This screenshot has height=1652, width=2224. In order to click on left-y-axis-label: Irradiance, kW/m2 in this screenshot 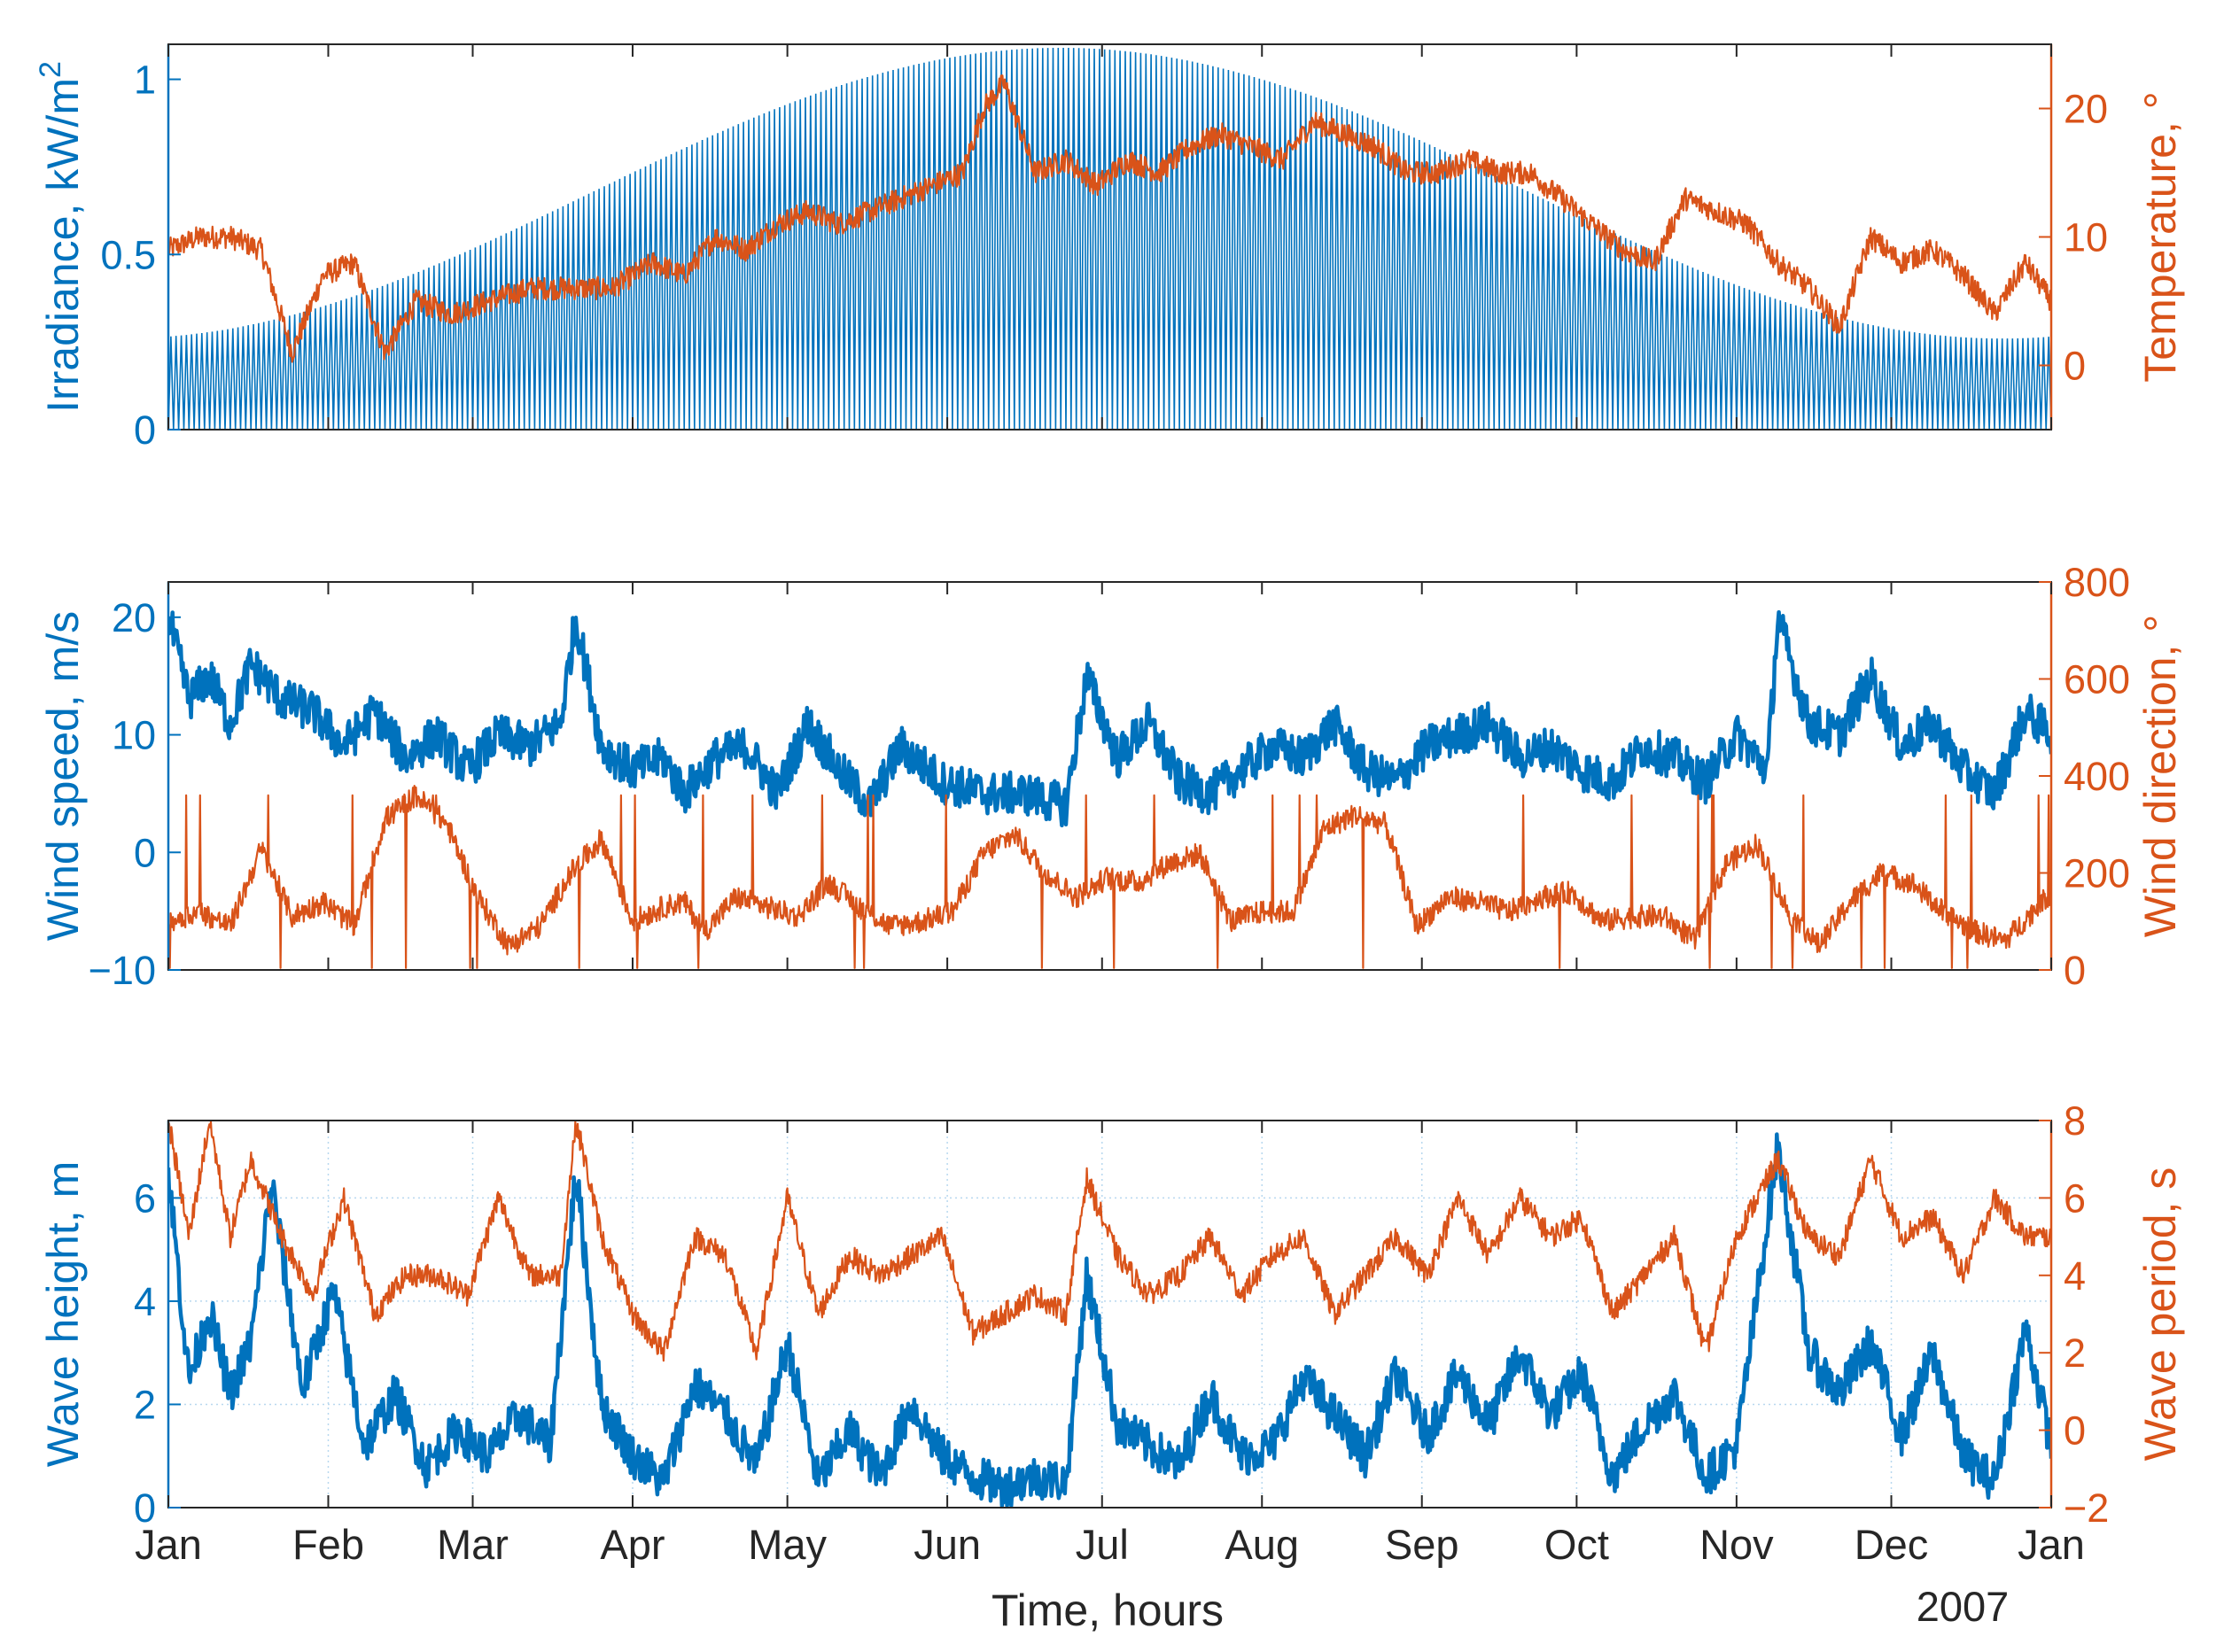, I will do `click(61, 237)`.